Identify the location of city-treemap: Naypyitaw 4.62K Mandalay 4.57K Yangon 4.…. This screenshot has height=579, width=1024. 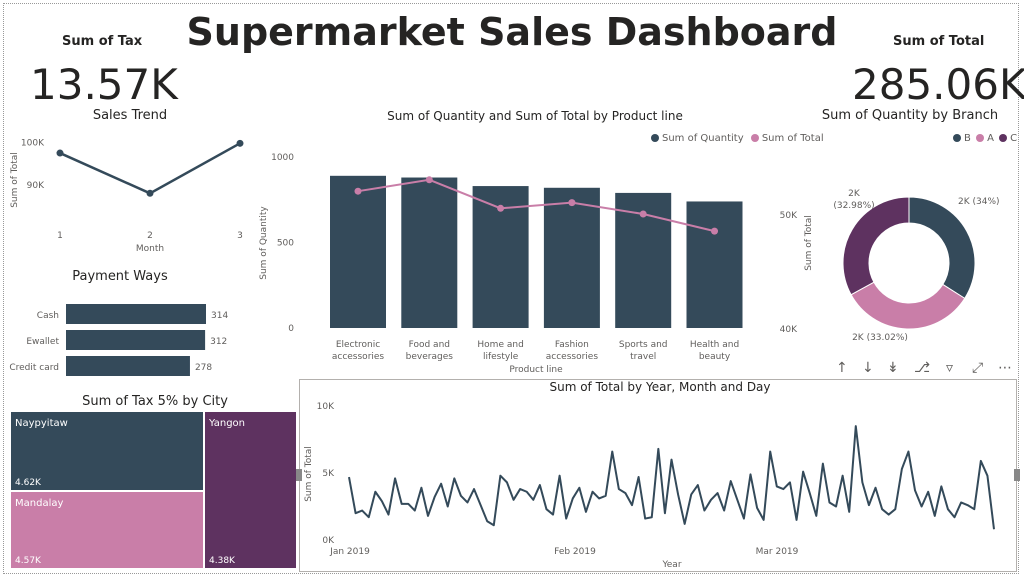
(153, 490).